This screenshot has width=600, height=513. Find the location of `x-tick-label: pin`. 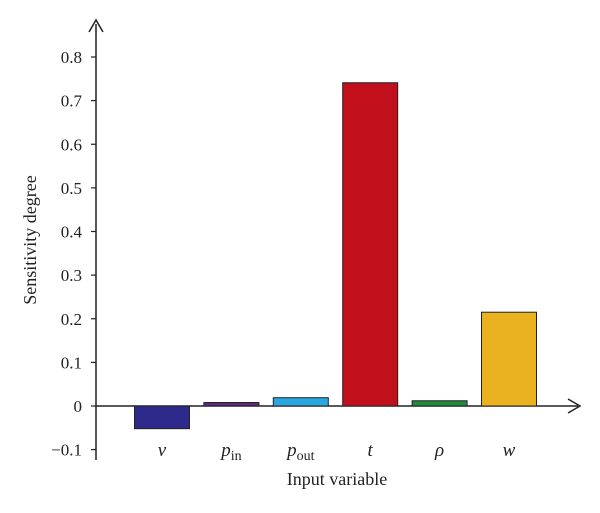

x-tick-label: pin is located at coordinates (230, 452).